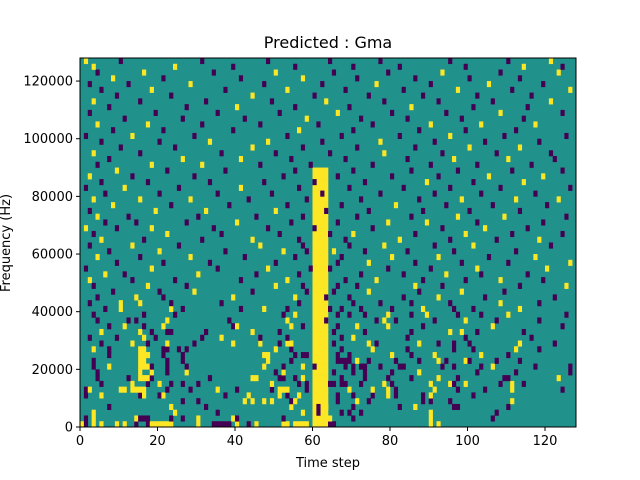 The image size is (640, 480). I want to click on y-tick-label: 100000, so click(48, 139).